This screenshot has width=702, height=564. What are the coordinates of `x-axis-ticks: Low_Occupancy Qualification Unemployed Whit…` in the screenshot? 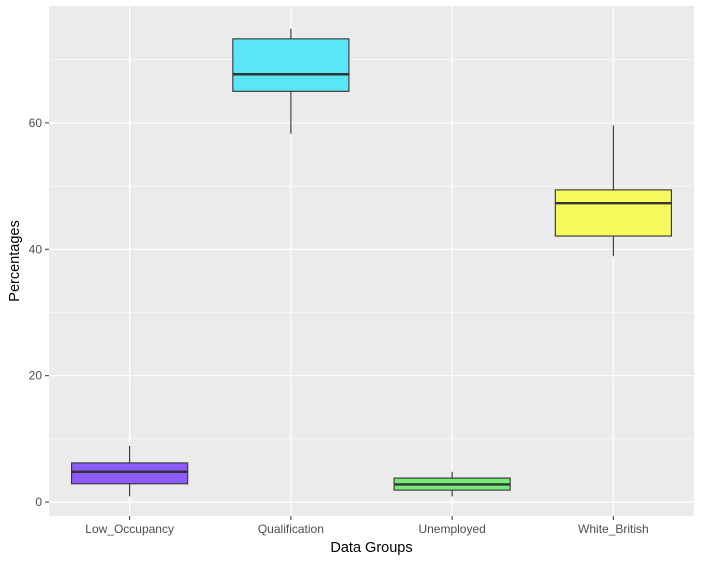 It's located at (367, 526).